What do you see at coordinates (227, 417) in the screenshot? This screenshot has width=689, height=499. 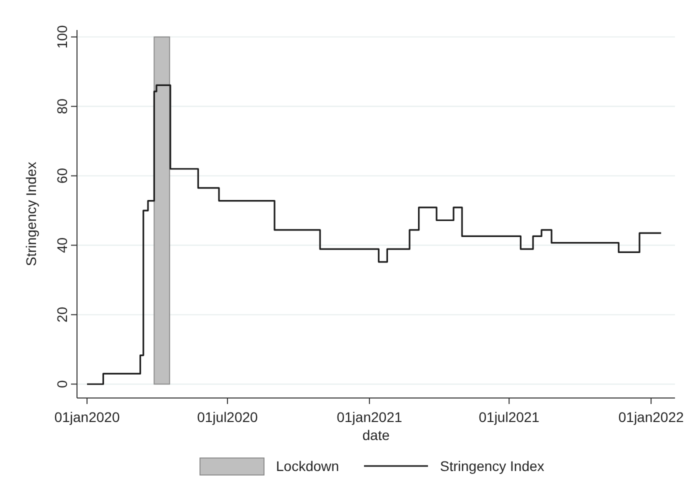 I see `x-tick-label: 01jul2020` at bounding box center [227, 417].